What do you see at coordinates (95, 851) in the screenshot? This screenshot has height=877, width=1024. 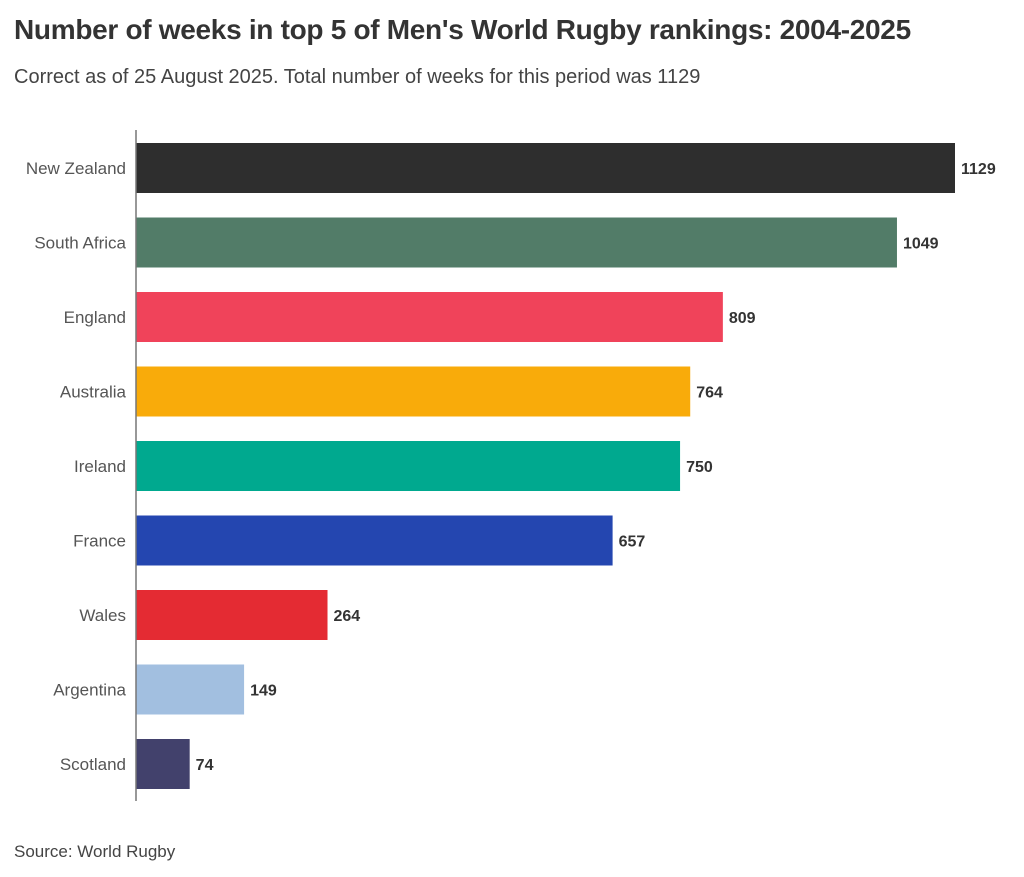 I see `chart-source: Source: World Rugby` at bounding box center [95, 851].